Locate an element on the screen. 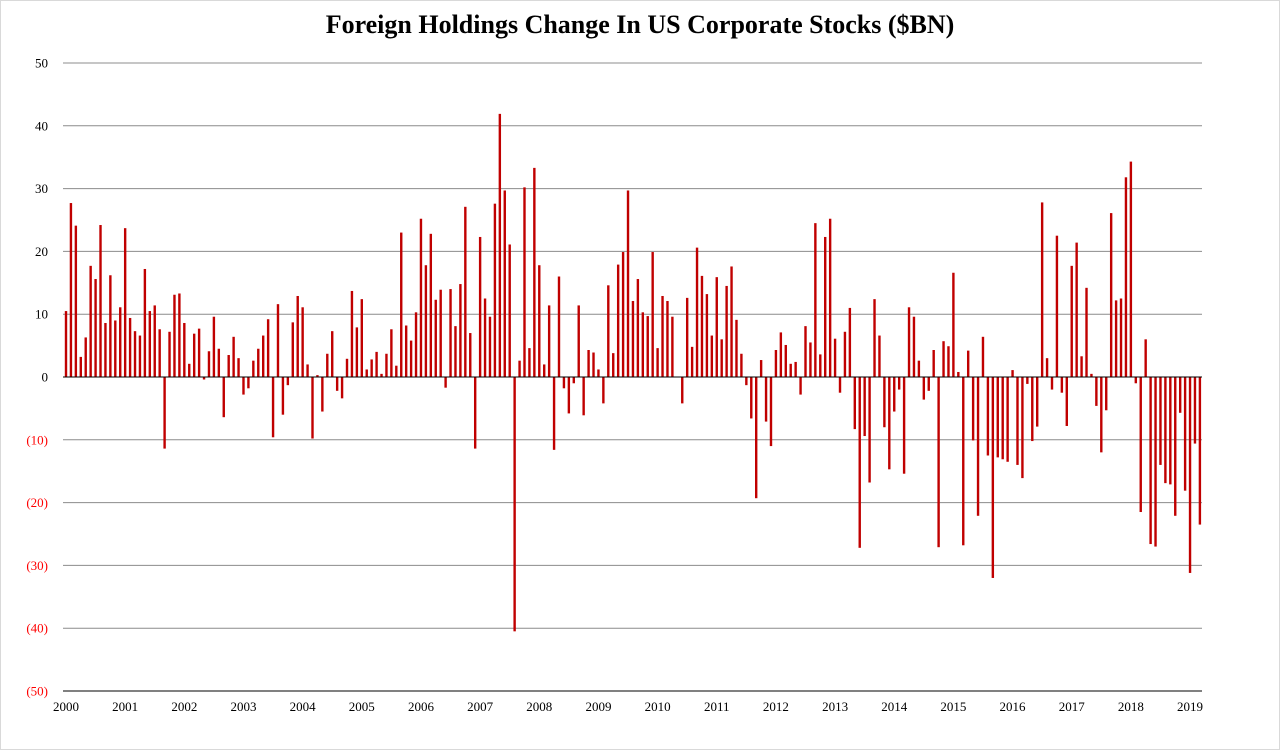 Image resolution: width=1280 pixels, height=750 pixels. y-tick-labels: 50 40 30 20 10 0 (10) (20) (30) (40) (50) is located at coordinates (37, 377).